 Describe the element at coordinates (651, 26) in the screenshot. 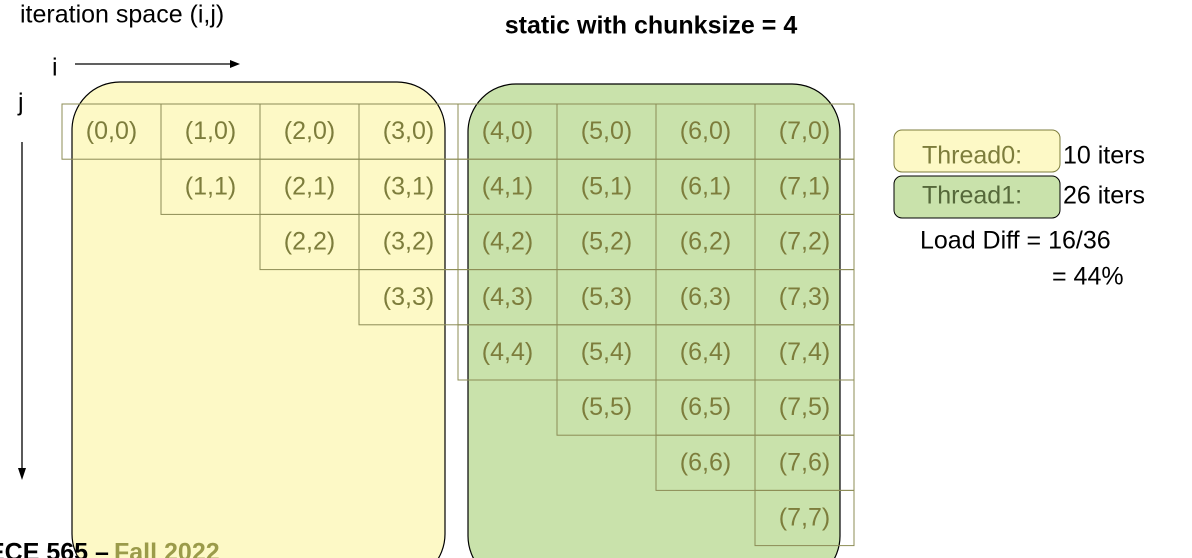

I see `title: static with chunksize = 4` at that location.